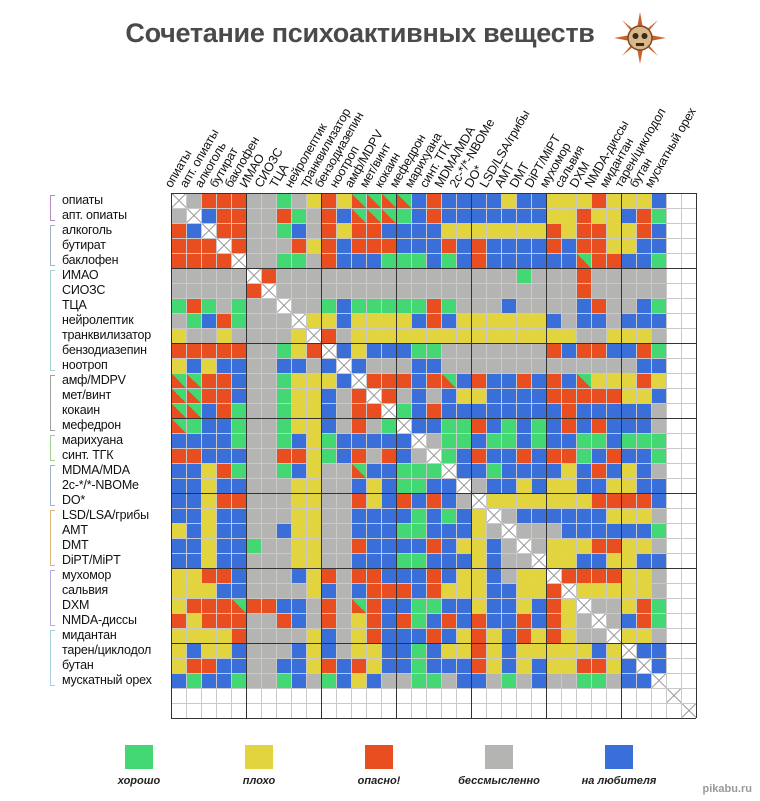  What do you see at coordinates (259, 781) in the screenshot?
I see `legend-label: плохо` at bounding box center [259, 781].